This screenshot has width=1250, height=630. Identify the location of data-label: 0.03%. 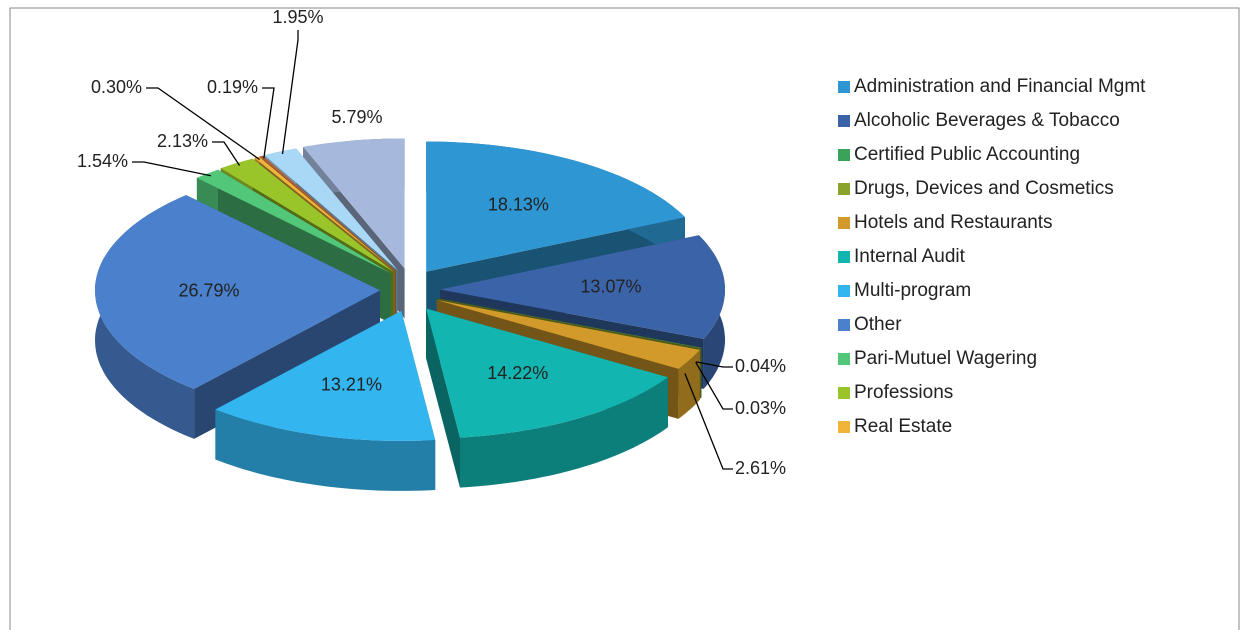
(760, 408).